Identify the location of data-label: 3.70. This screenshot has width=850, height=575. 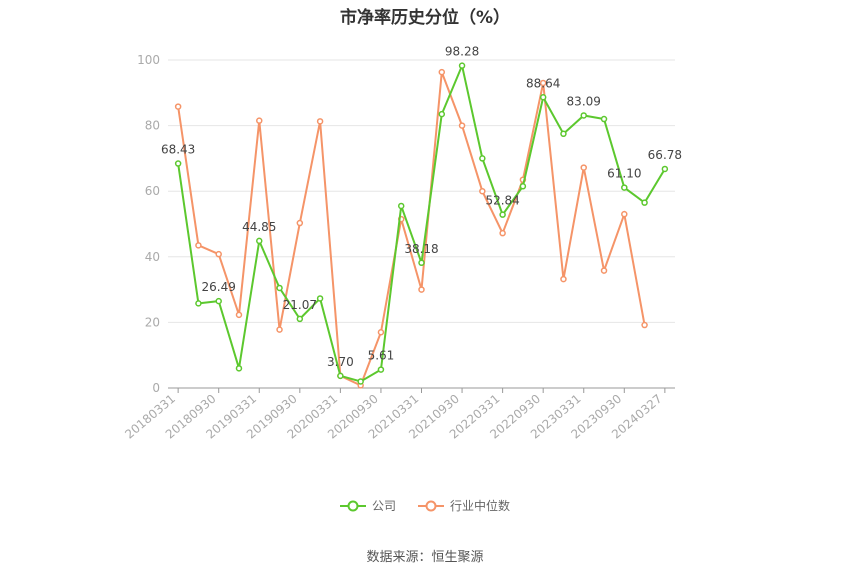
(340, 362).